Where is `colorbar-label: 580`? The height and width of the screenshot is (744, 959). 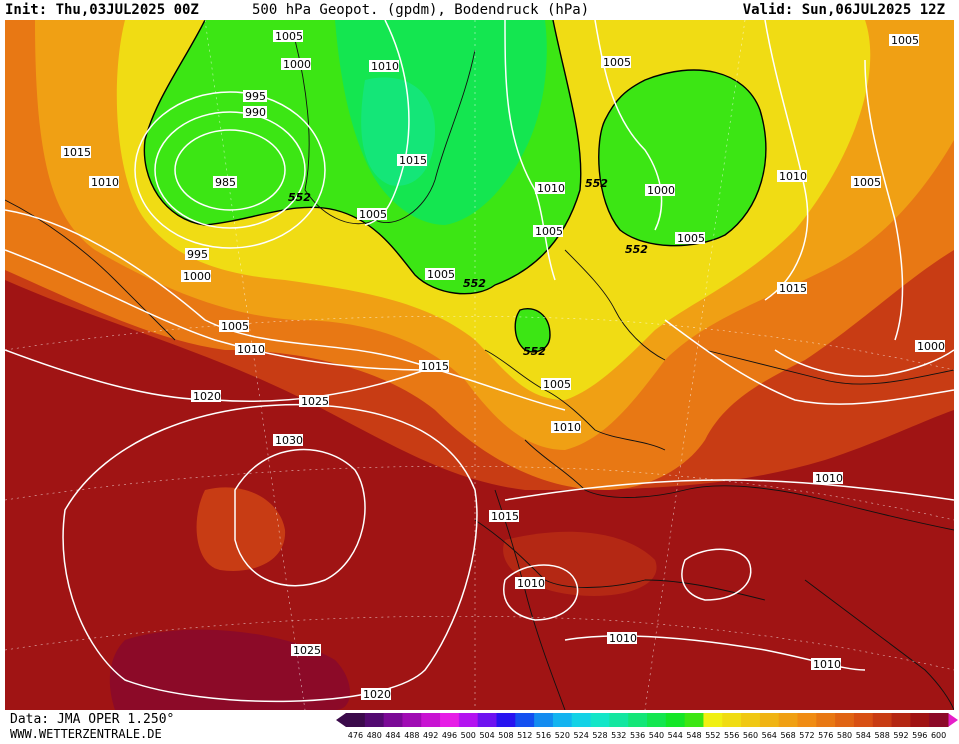
colorbar-label: 580 is located at coordinates (844, 735).